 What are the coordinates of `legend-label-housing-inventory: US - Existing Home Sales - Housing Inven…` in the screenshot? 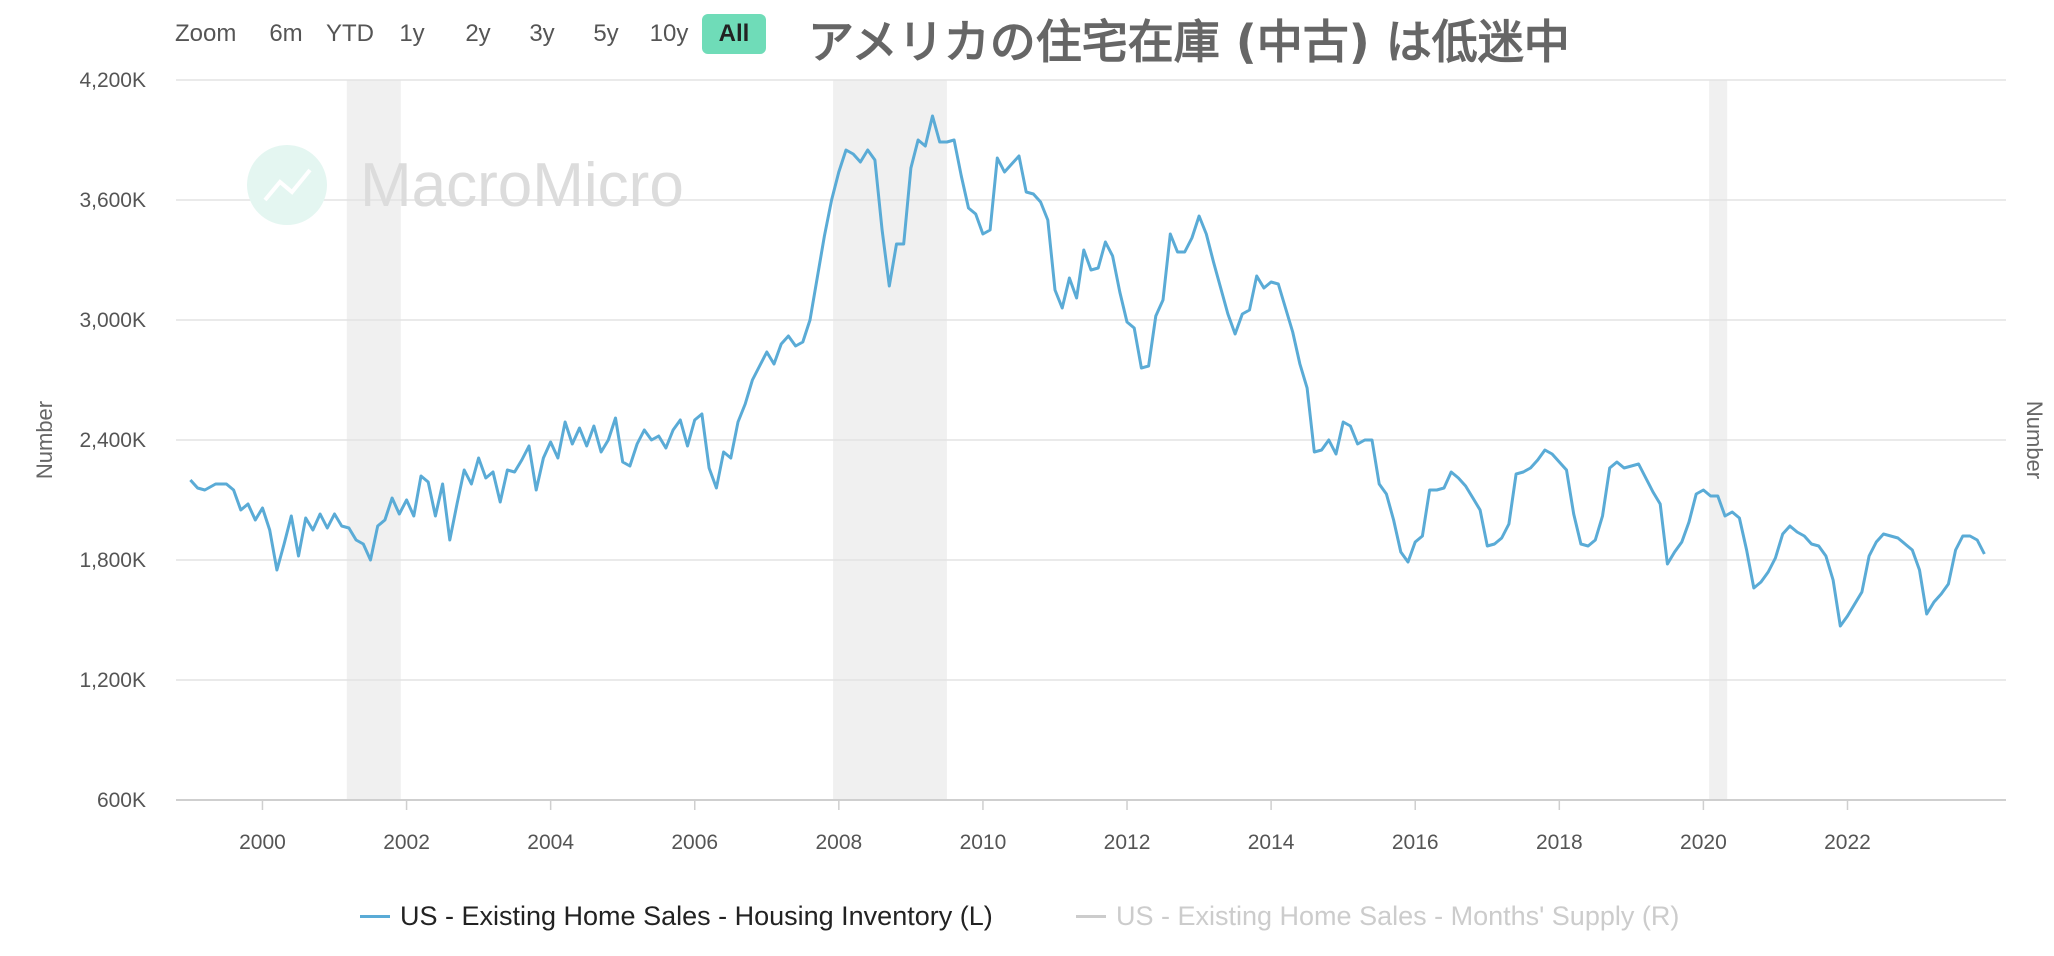 It's located at (696, 915).